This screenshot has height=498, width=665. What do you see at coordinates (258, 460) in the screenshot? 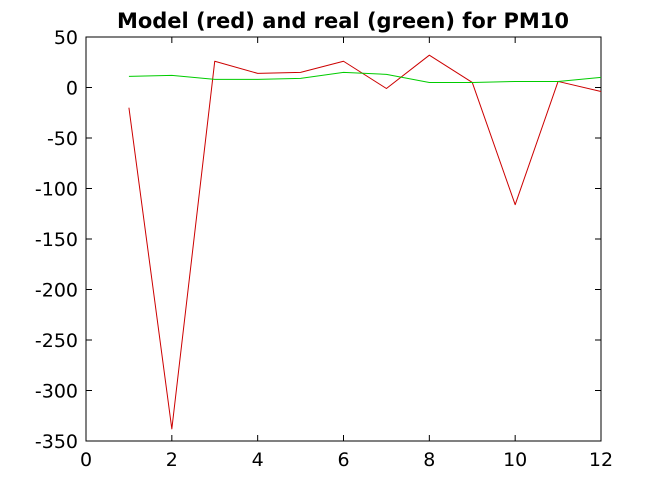
I see `x-tick-label: 4` at bounding box center [258, 460].